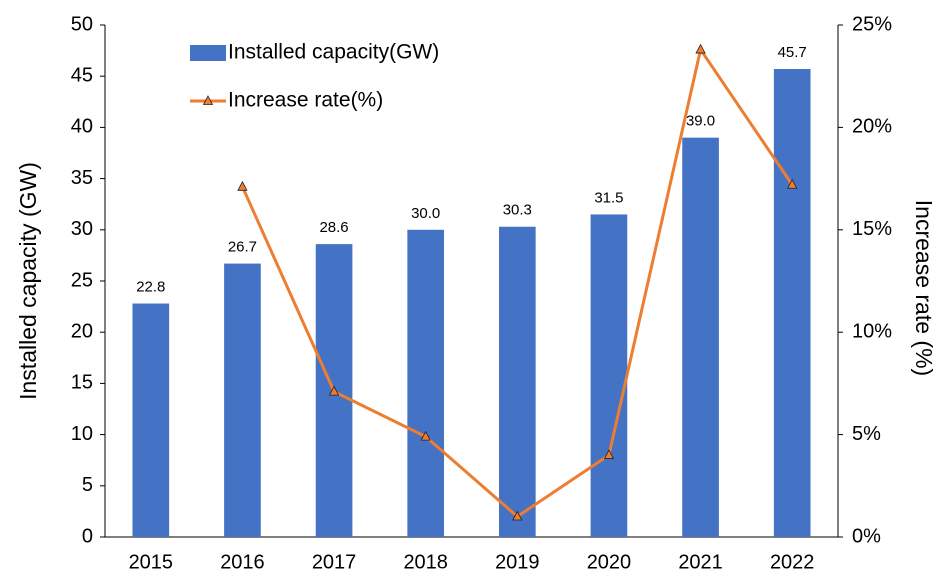  What do you see at coordinates (242, 562) in the screenshot?
I see `x-tick-label: 2016` at bounding box center [242, 562].